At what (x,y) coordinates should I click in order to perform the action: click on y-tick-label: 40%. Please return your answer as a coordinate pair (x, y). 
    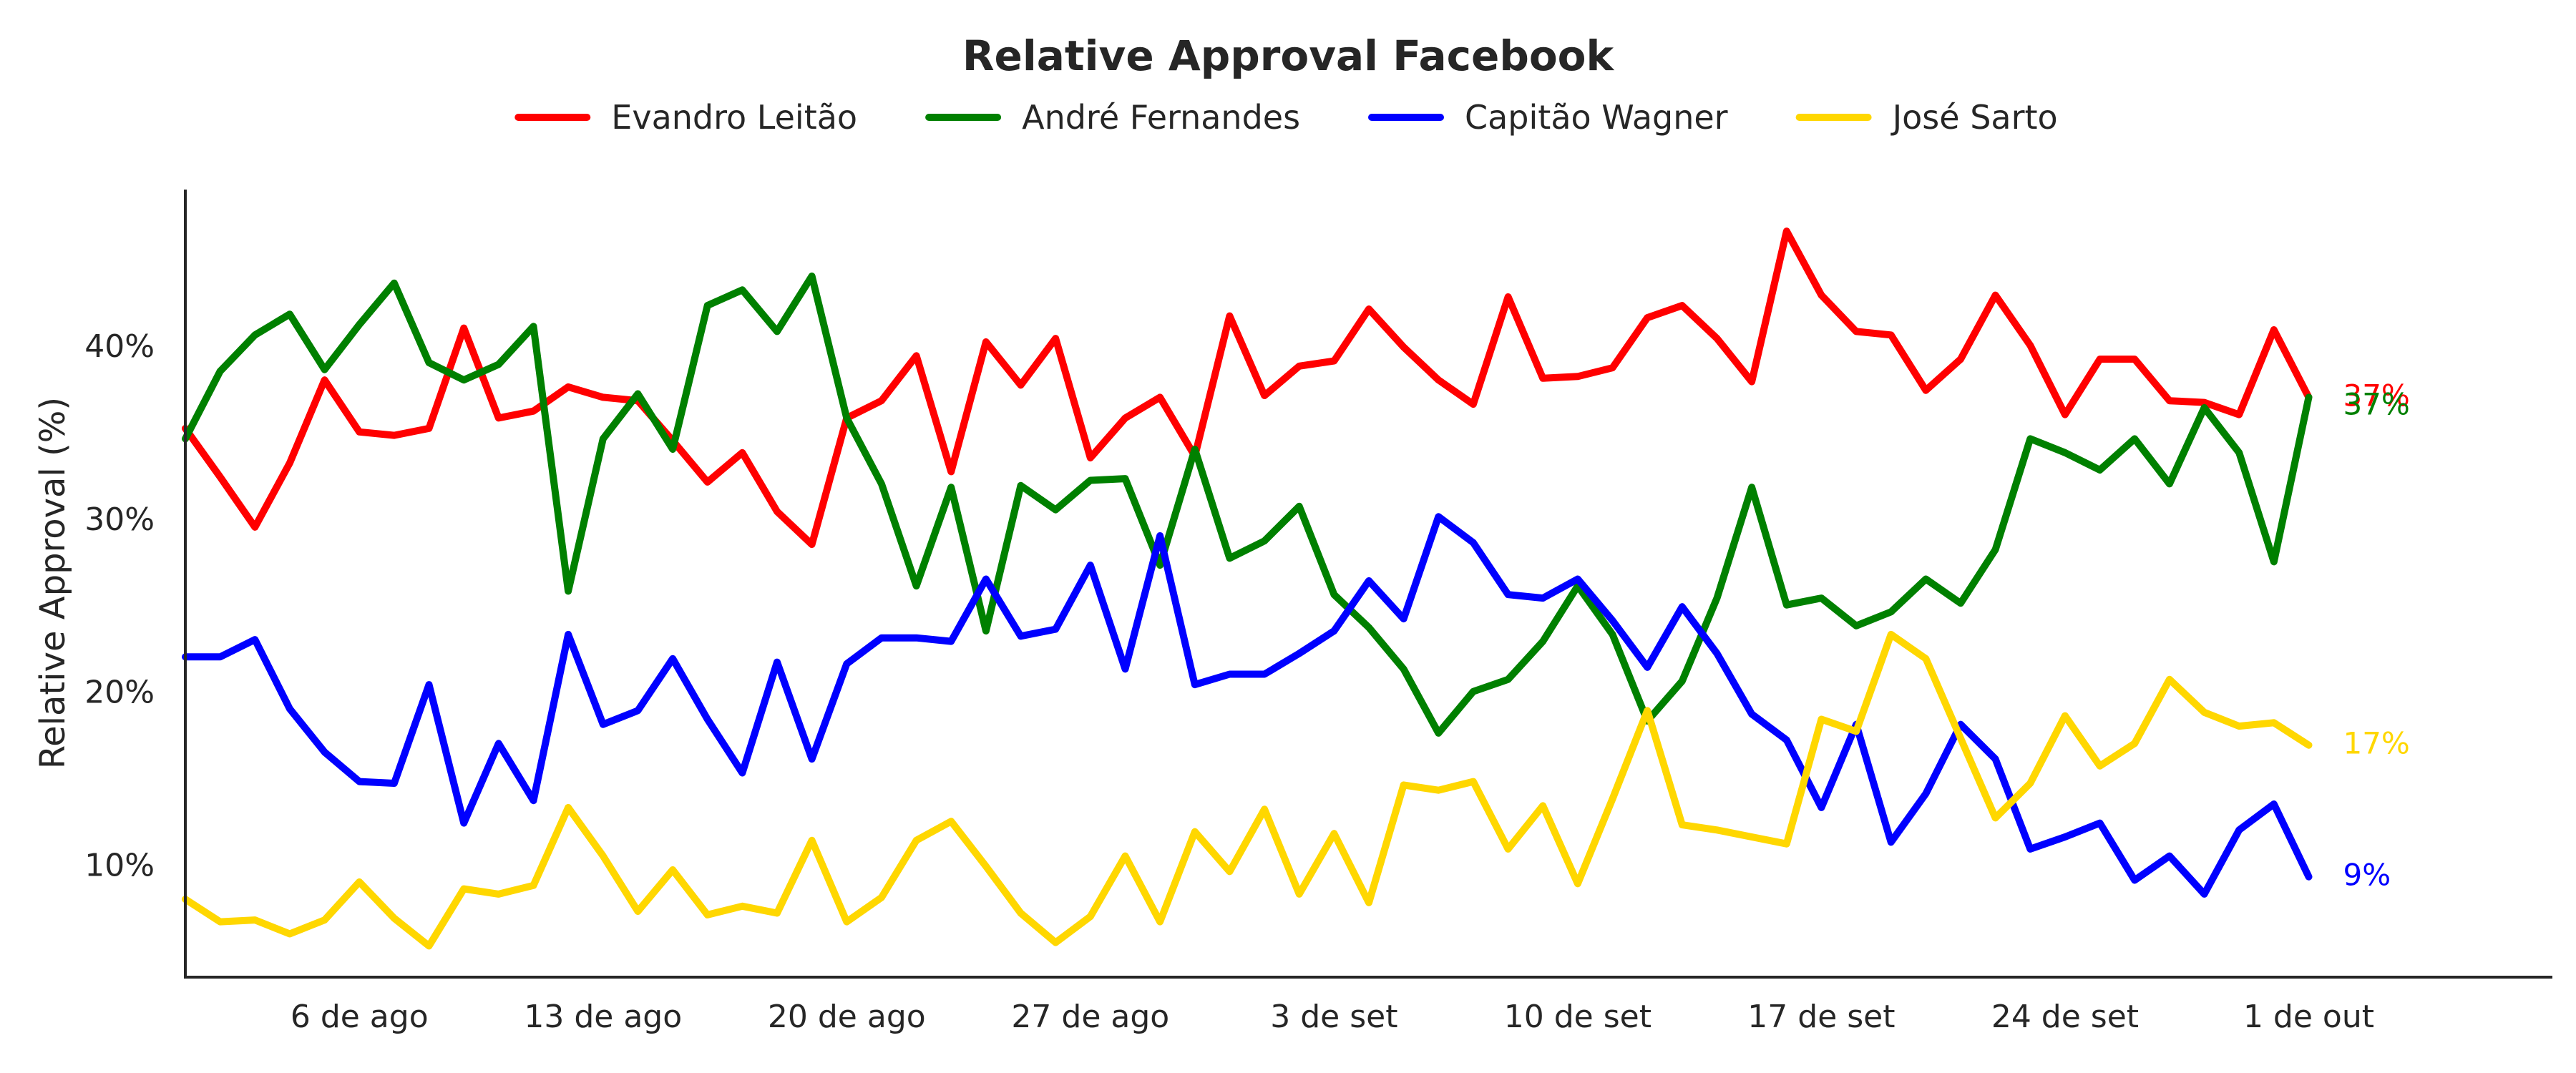
    Looking at the image, I should click on (119, 346).